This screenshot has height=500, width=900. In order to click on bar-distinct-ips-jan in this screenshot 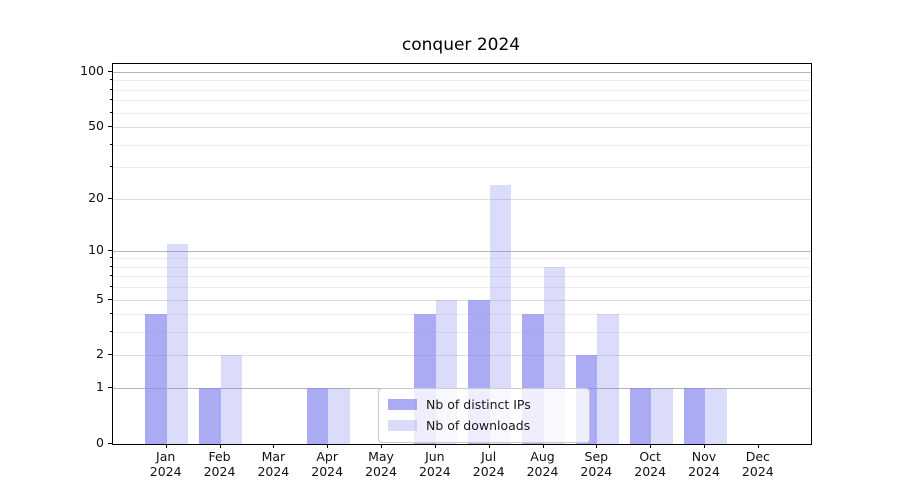, I will do `click(156, 379)`.